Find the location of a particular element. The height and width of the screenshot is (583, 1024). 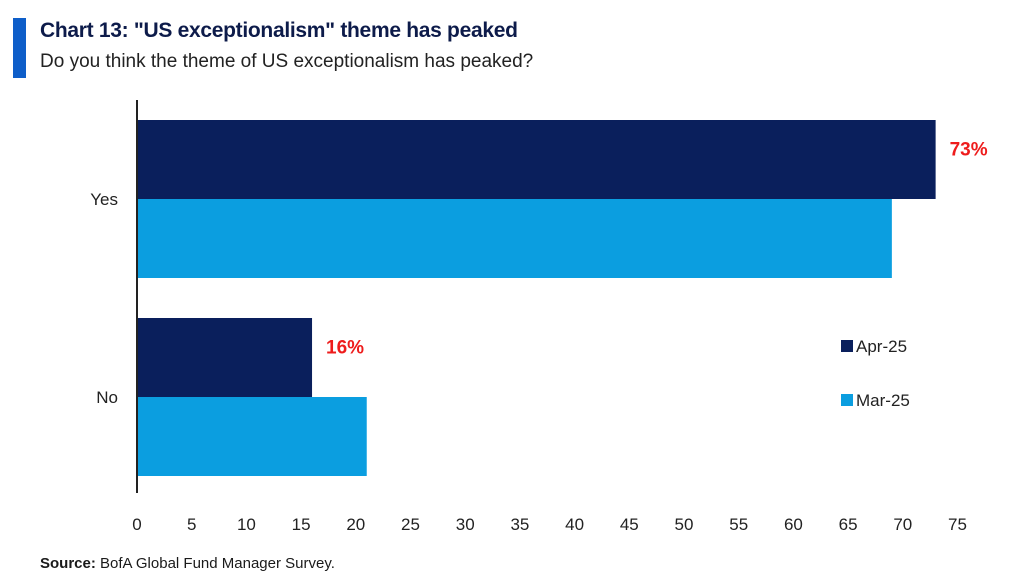

x-tick-label-0: 0 is located at coordinates (136, 524).